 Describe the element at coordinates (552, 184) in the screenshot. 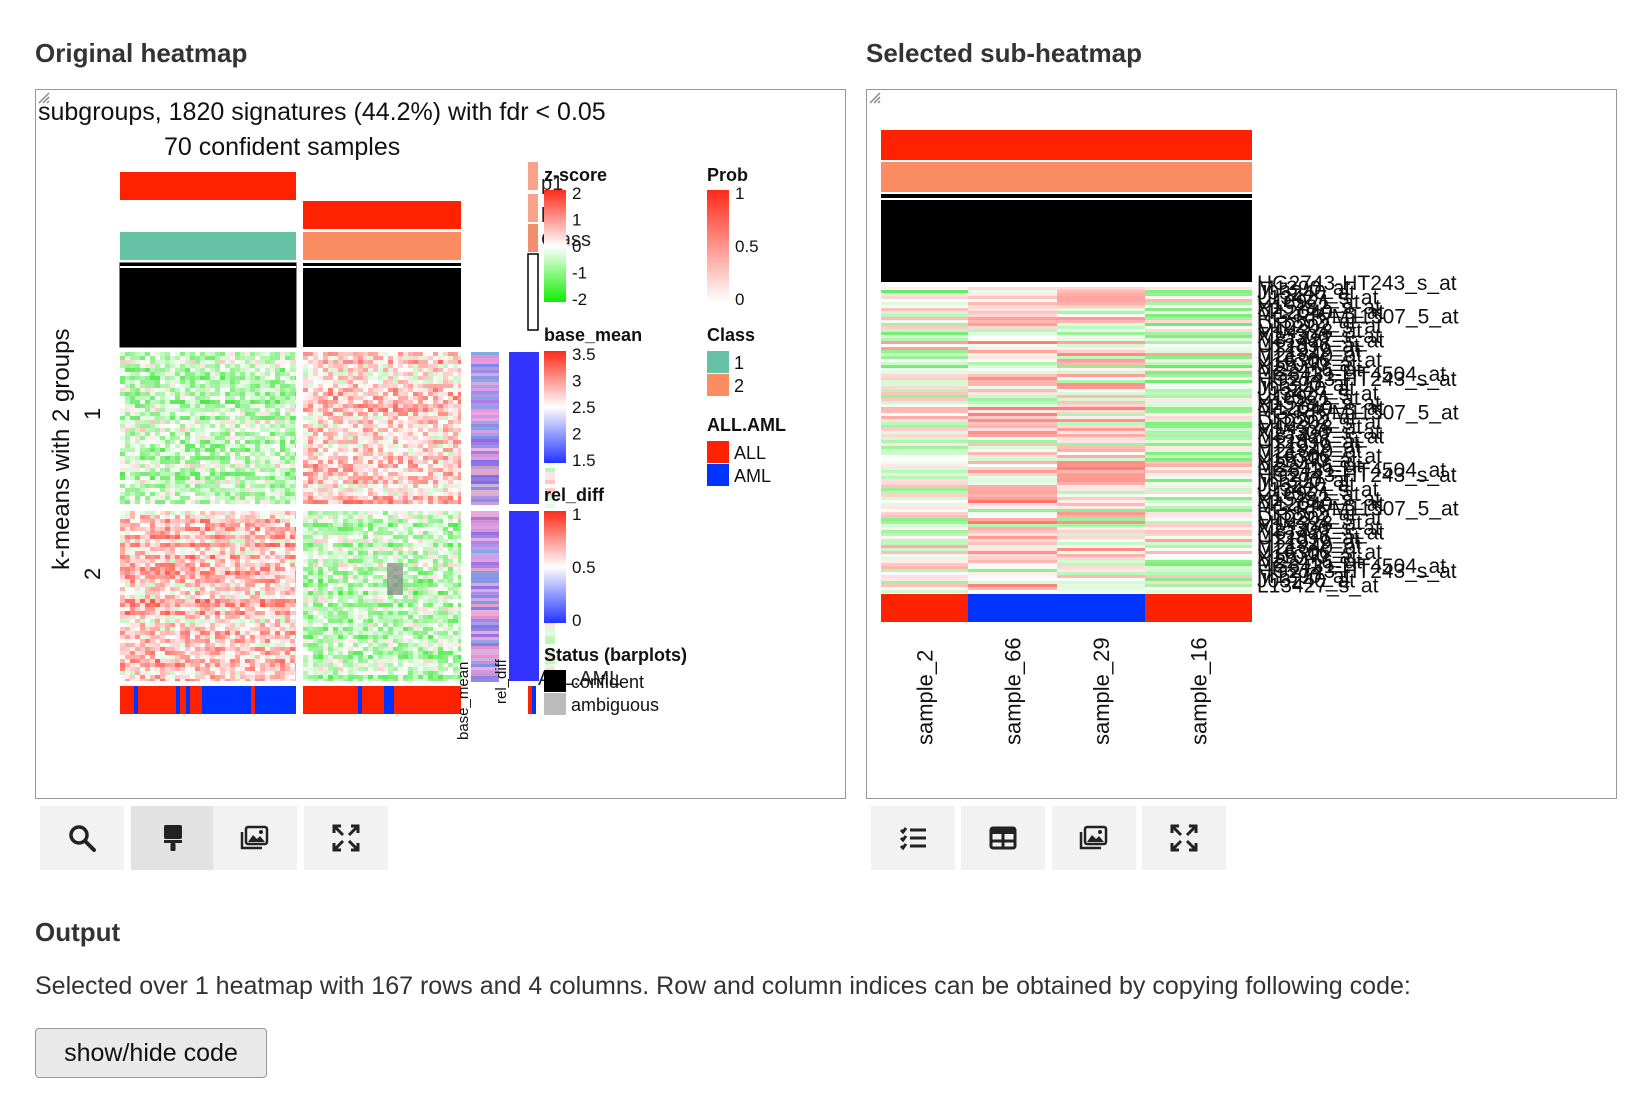

I see `overlap-text-p1: p1` at that location.